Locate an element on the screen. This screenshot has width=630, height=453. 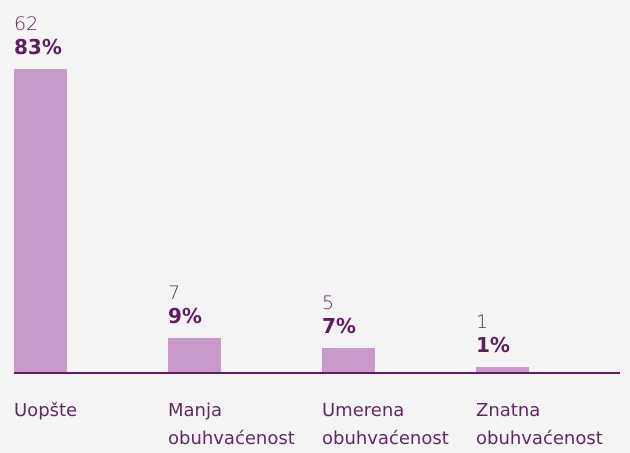
count-label: 7 is located at coordinates (174, 292).